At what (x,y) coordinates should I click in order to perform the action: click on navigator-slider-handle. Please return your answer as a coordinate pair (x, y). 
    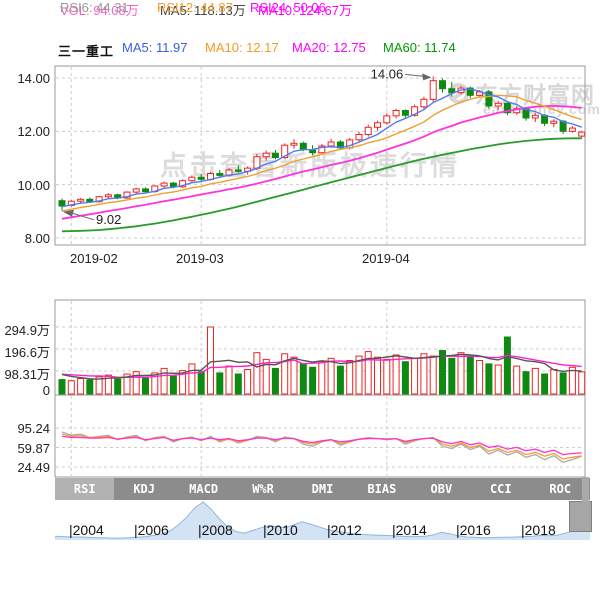
    Looking at the image, I should click on (580, 516).